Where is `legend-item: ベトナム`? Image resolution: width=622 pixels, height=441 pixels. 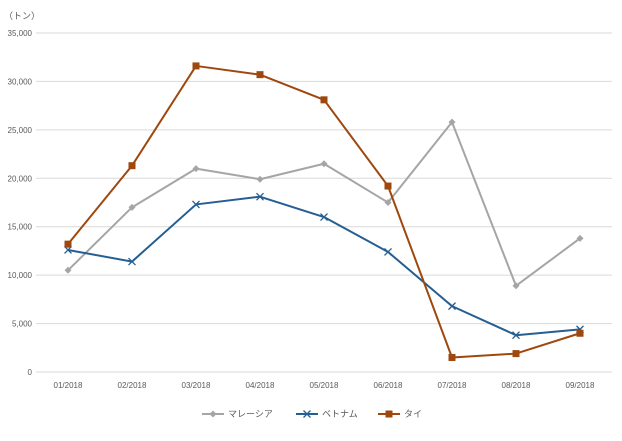 legend-item: ベトナム is located at coordinates (327, 414).